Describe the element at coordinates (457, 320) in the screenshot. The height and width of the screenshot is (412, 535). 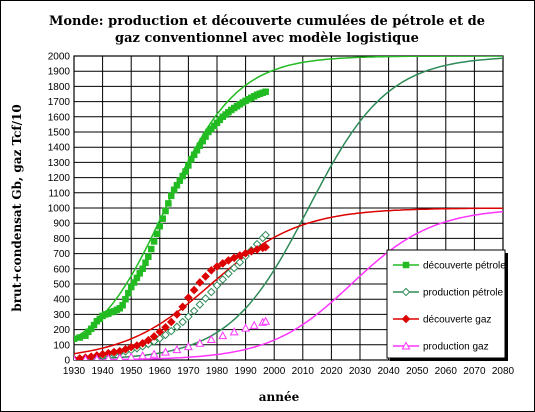
I see `legend-label: découverte gaz` at that location.